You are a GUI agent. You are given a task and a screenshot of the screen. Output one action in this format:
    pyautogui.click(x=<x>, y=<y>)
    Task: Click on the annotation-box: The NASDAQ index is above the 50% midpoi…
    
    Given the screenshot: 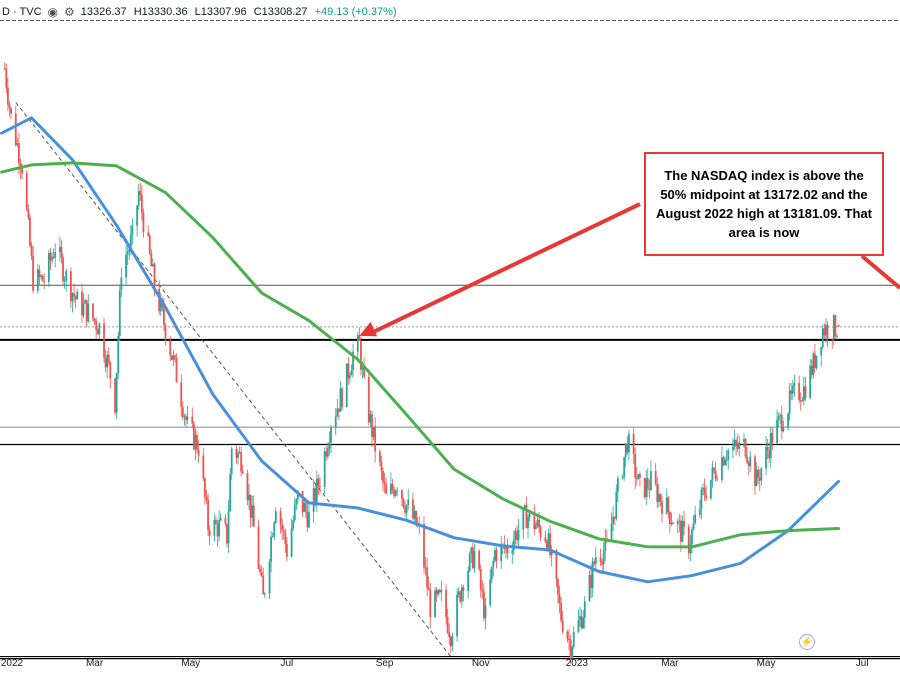 What is the action you would take?
    pyautogui.click(x=764, y=204)
    